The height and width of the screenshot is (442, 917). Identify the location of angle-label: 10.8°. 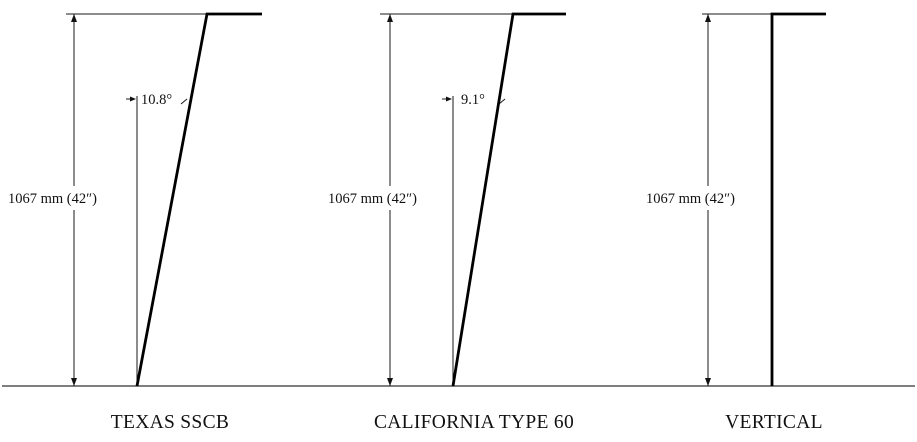
(156, 100).